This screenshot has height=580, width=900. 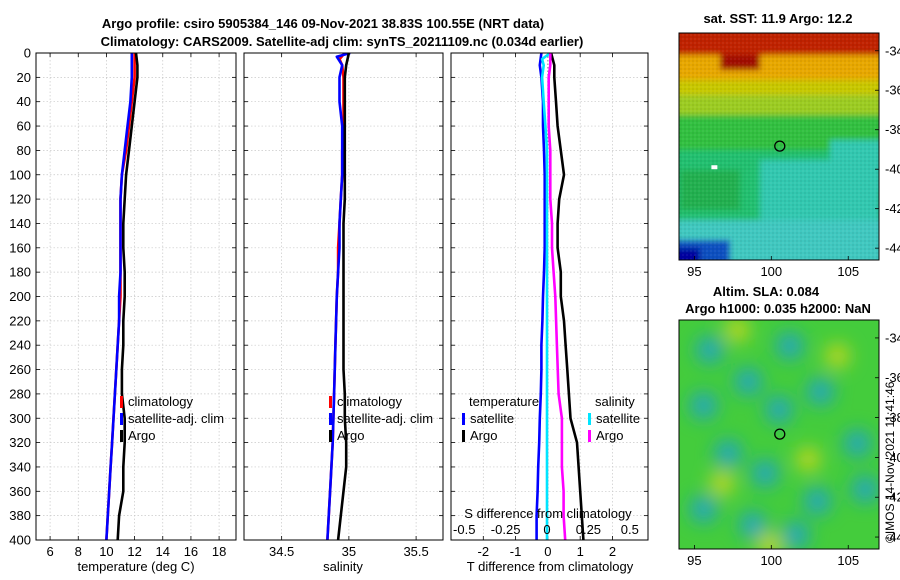 I want to click on depth-tick-label: 260, so click(x=20, y=369).